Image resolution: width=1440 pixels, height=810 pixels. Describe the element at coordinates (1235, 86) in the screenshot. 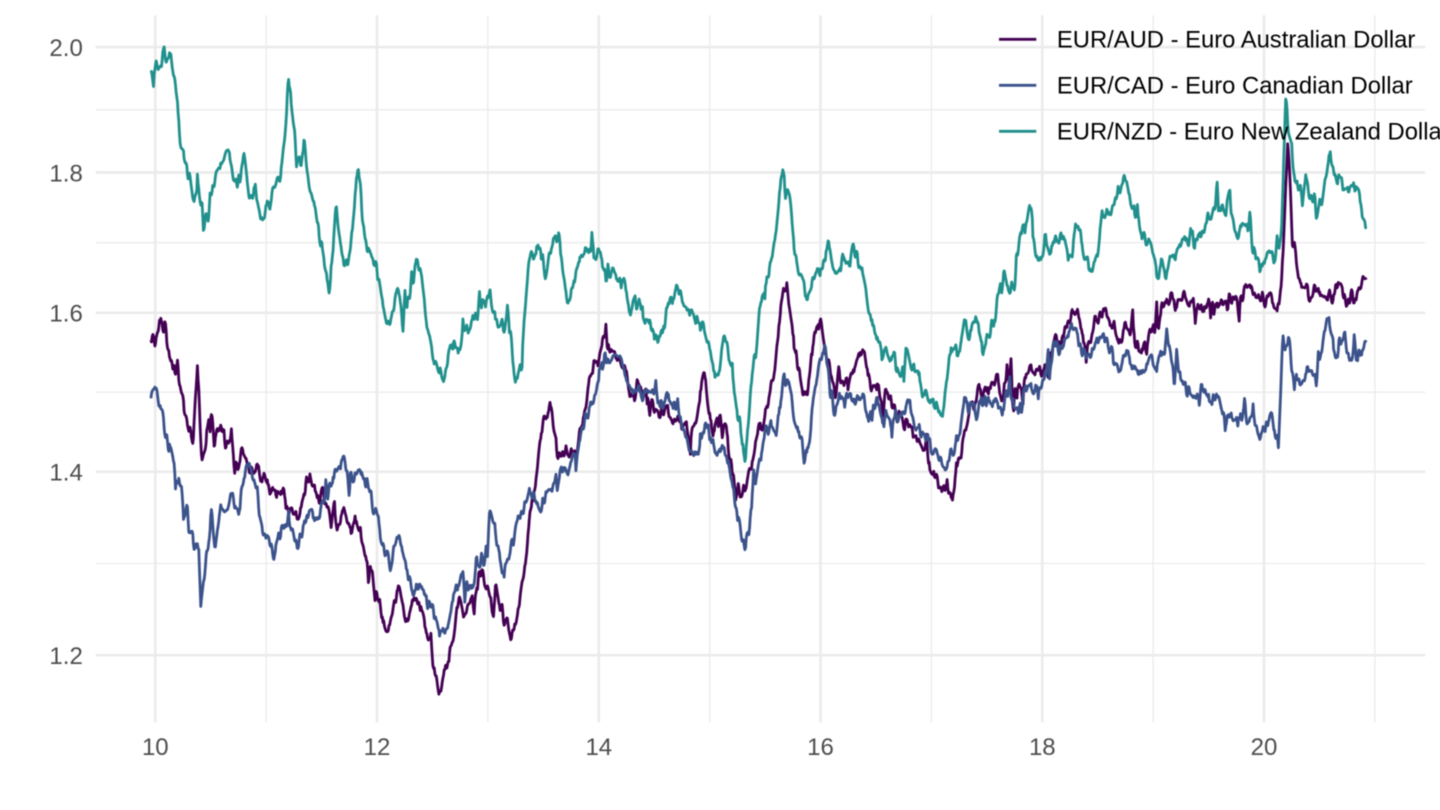

I see `svg-text: EUR/CAD - Euro Canadian Dollar` at that location.